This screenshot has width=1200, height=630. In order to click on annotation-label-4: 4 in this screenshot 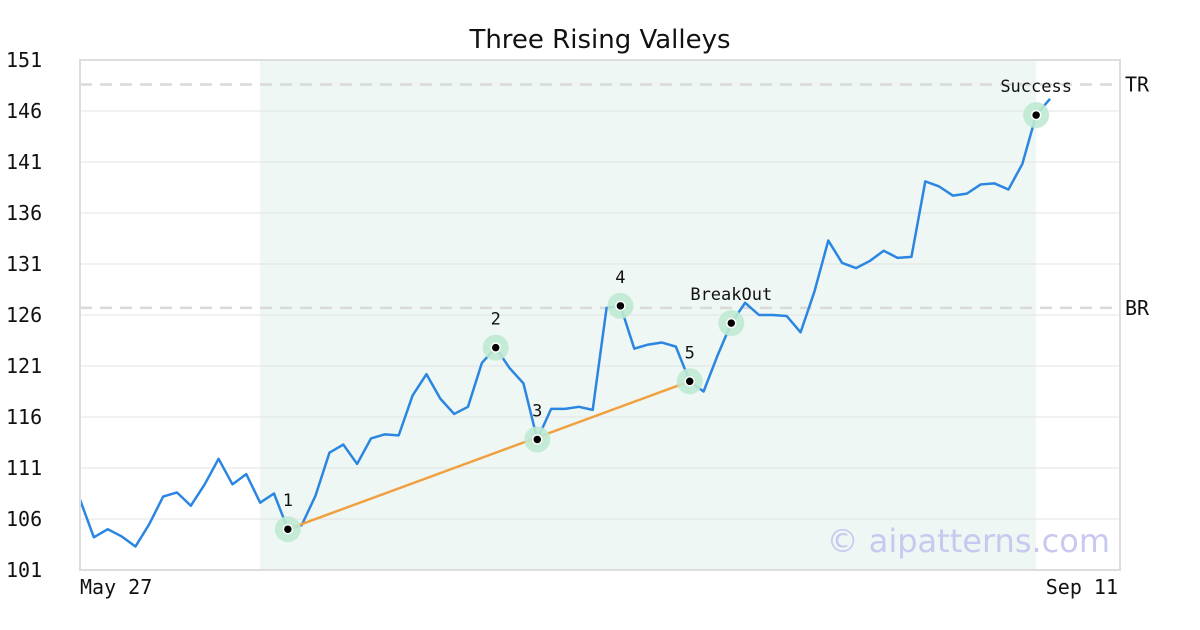, I will do `click(620, 278)`.